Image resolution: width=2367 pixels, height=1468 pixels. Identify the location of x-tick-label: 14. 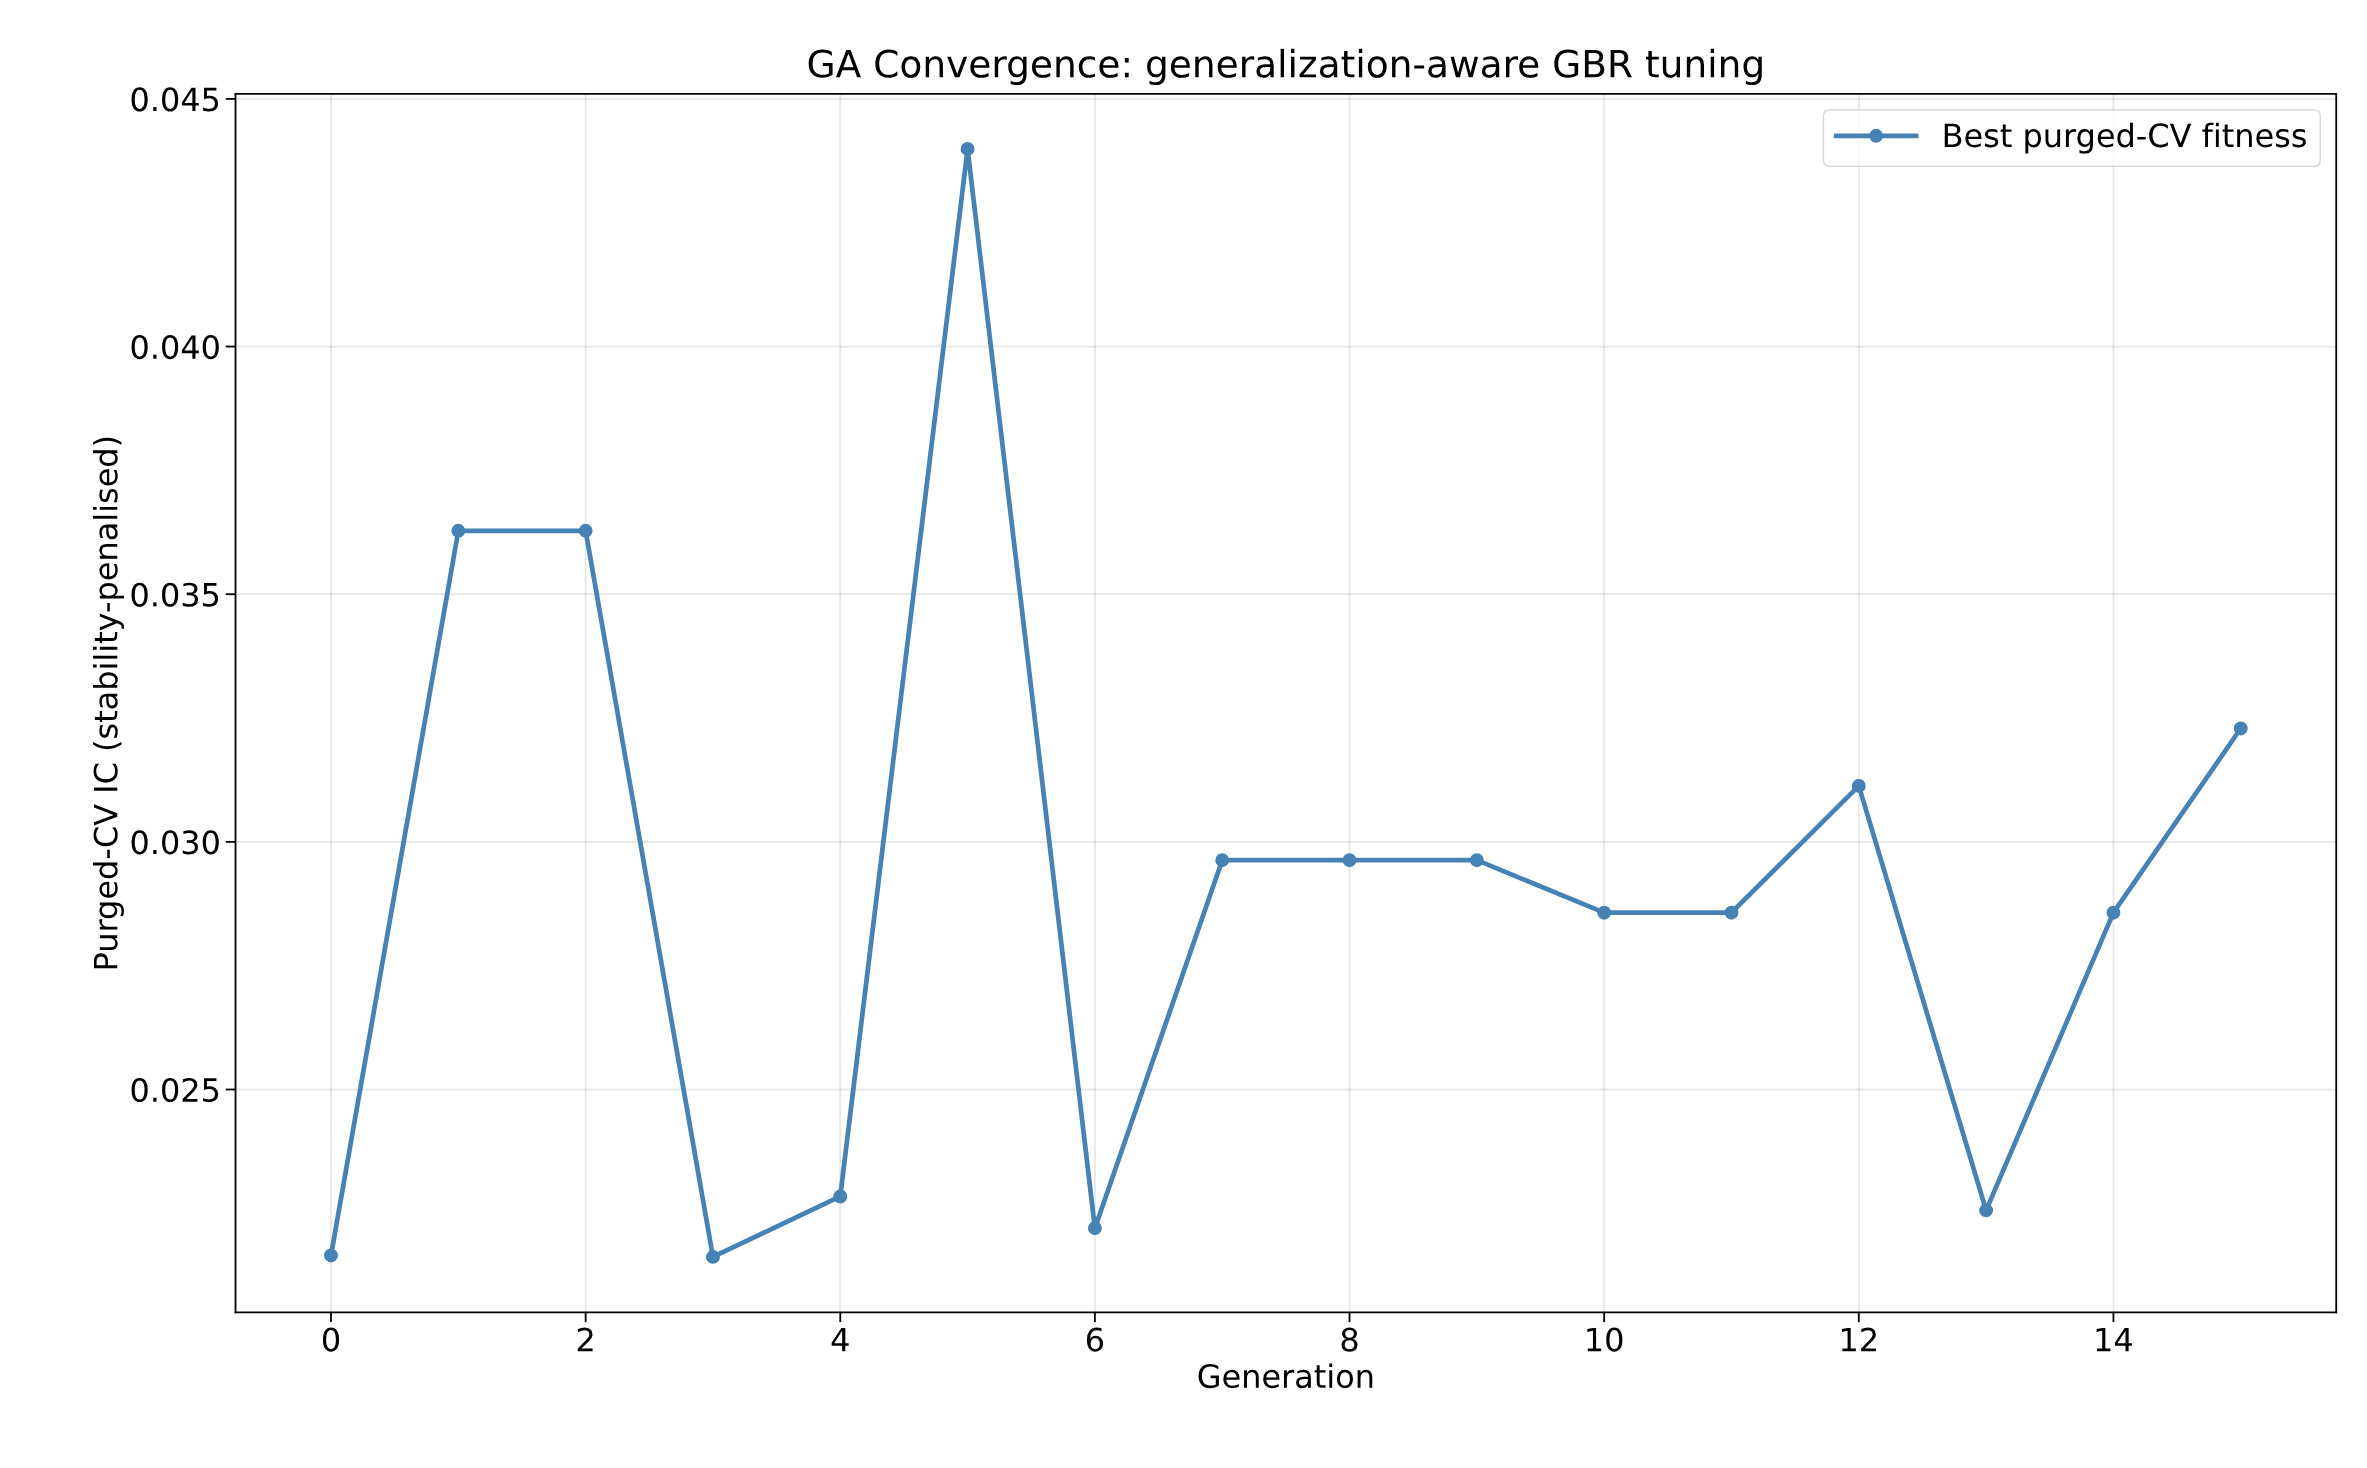
(2114, 1339).